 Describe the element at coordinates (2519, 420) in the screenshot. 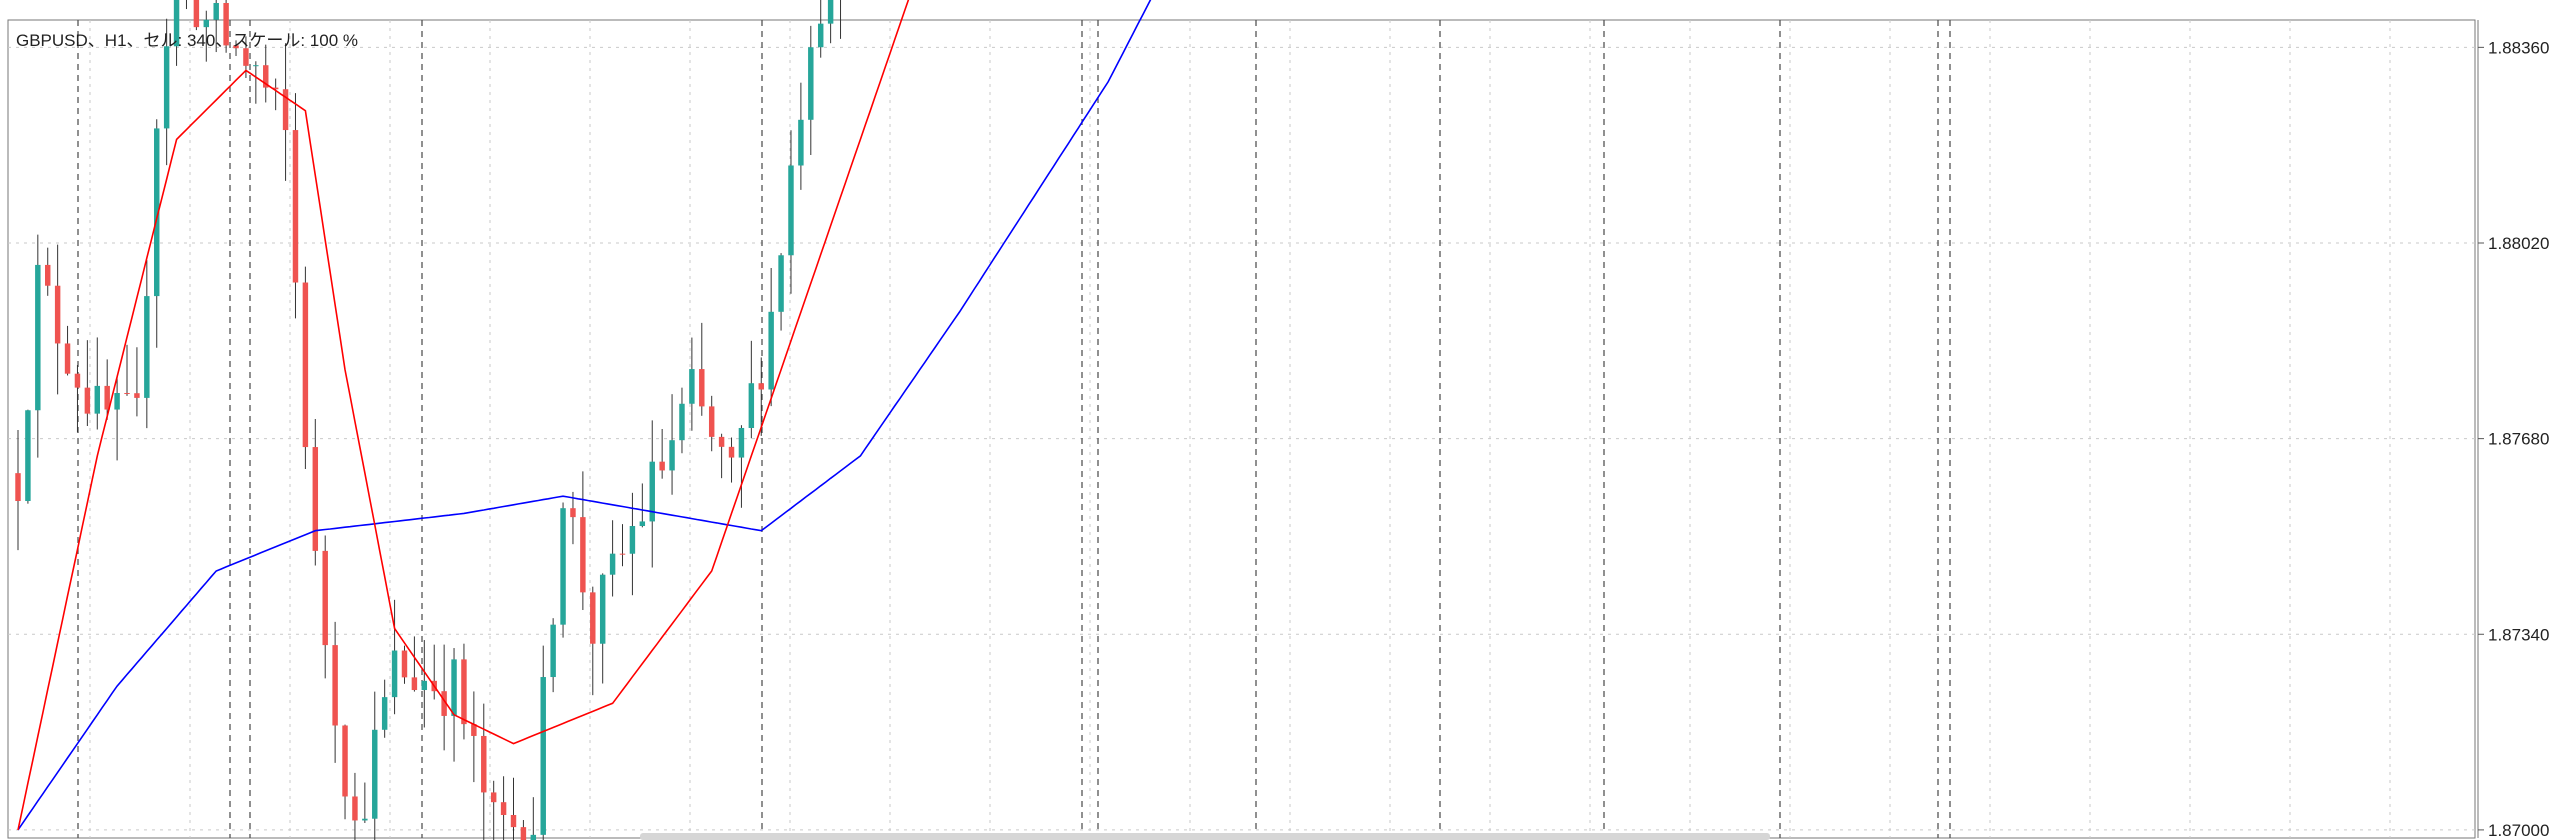

I see `price-axis-background` at that location.